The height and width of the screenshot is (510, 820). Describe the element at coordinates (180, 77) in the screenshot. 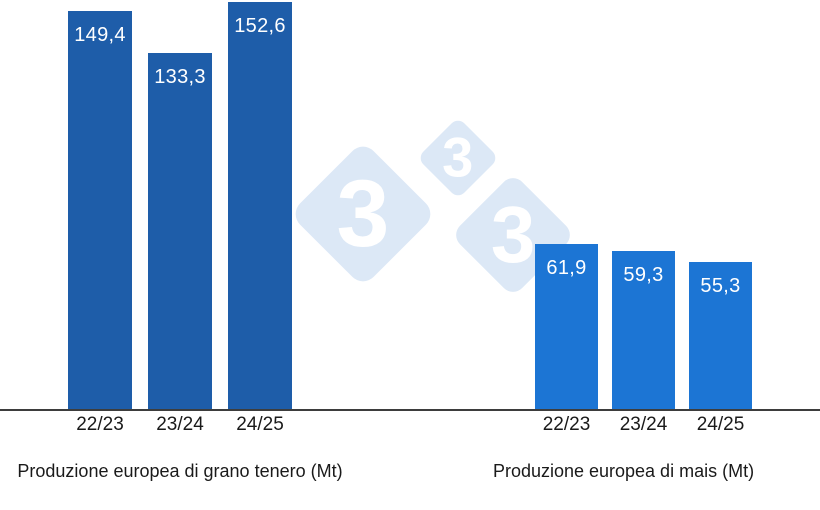

I see `bar-value-label: 133,3` at that location.